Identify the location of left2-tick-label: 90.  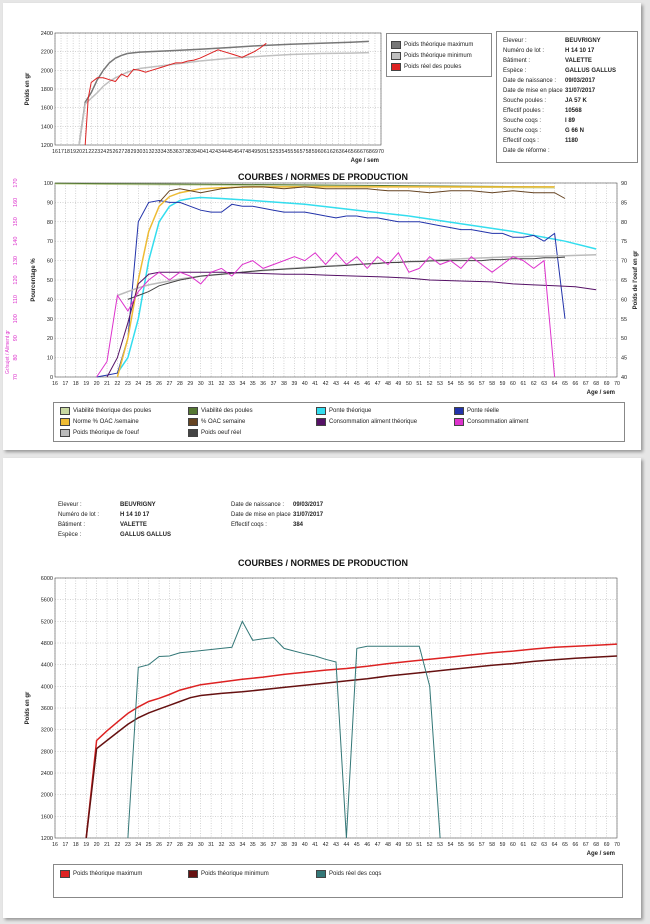
(16, 338).